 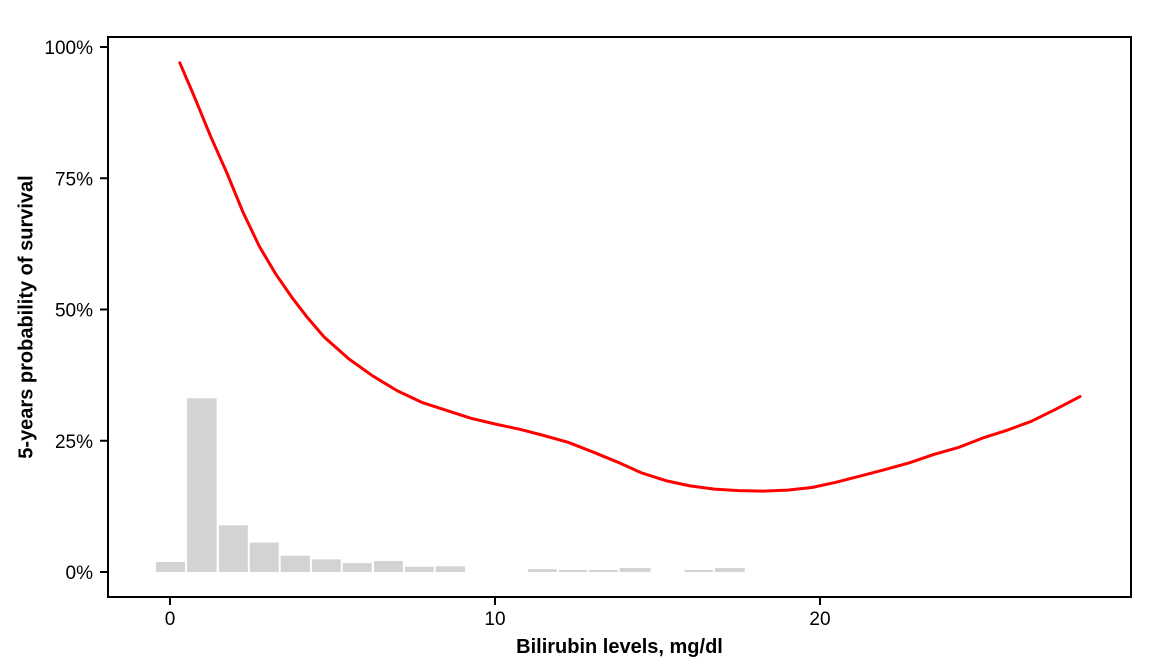 I want to click on y-tick-label: 25%, so click(x=74, y=442).